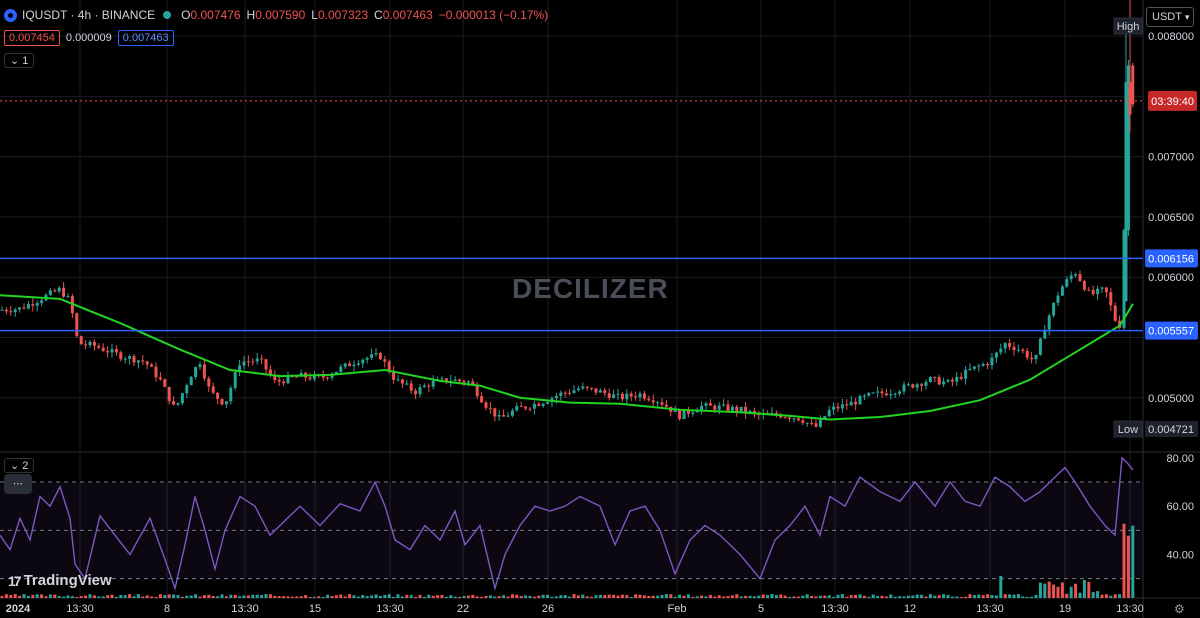 The width and height of the screenshot is (1200, 618). I want to click on more-options-button: ∙∙∙, so click(18, 484).